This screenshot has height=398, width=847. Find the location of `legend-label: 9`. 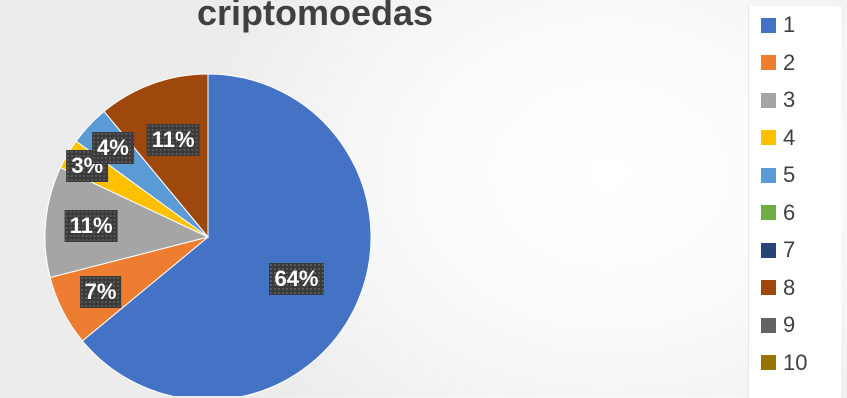

legend-label: 9 is located at coordinates (789, 324).